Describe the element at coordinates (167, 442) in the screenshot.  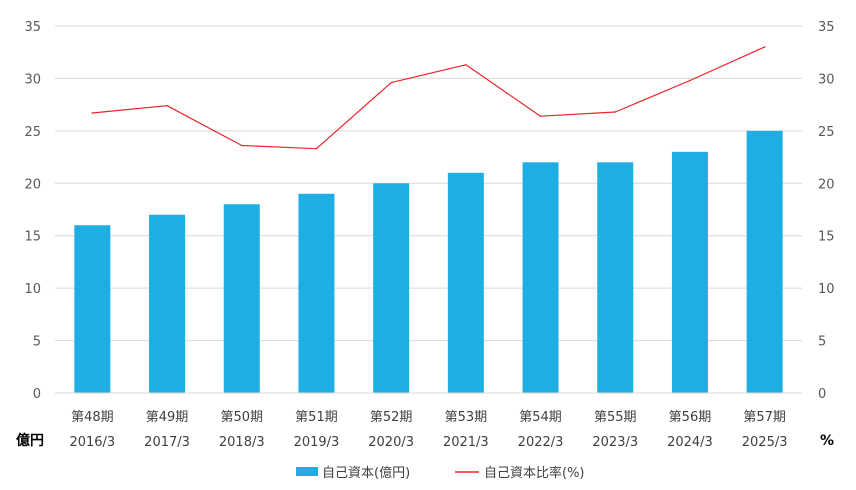
I see `category-date-label: 2017/3` at that location.